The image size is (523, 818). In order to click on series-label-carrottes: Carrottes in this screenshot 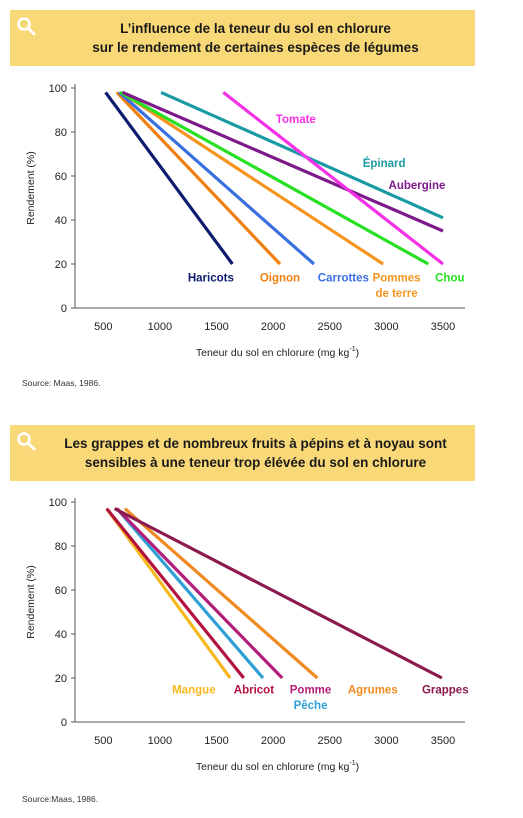, I will do `click(343, 279)`.